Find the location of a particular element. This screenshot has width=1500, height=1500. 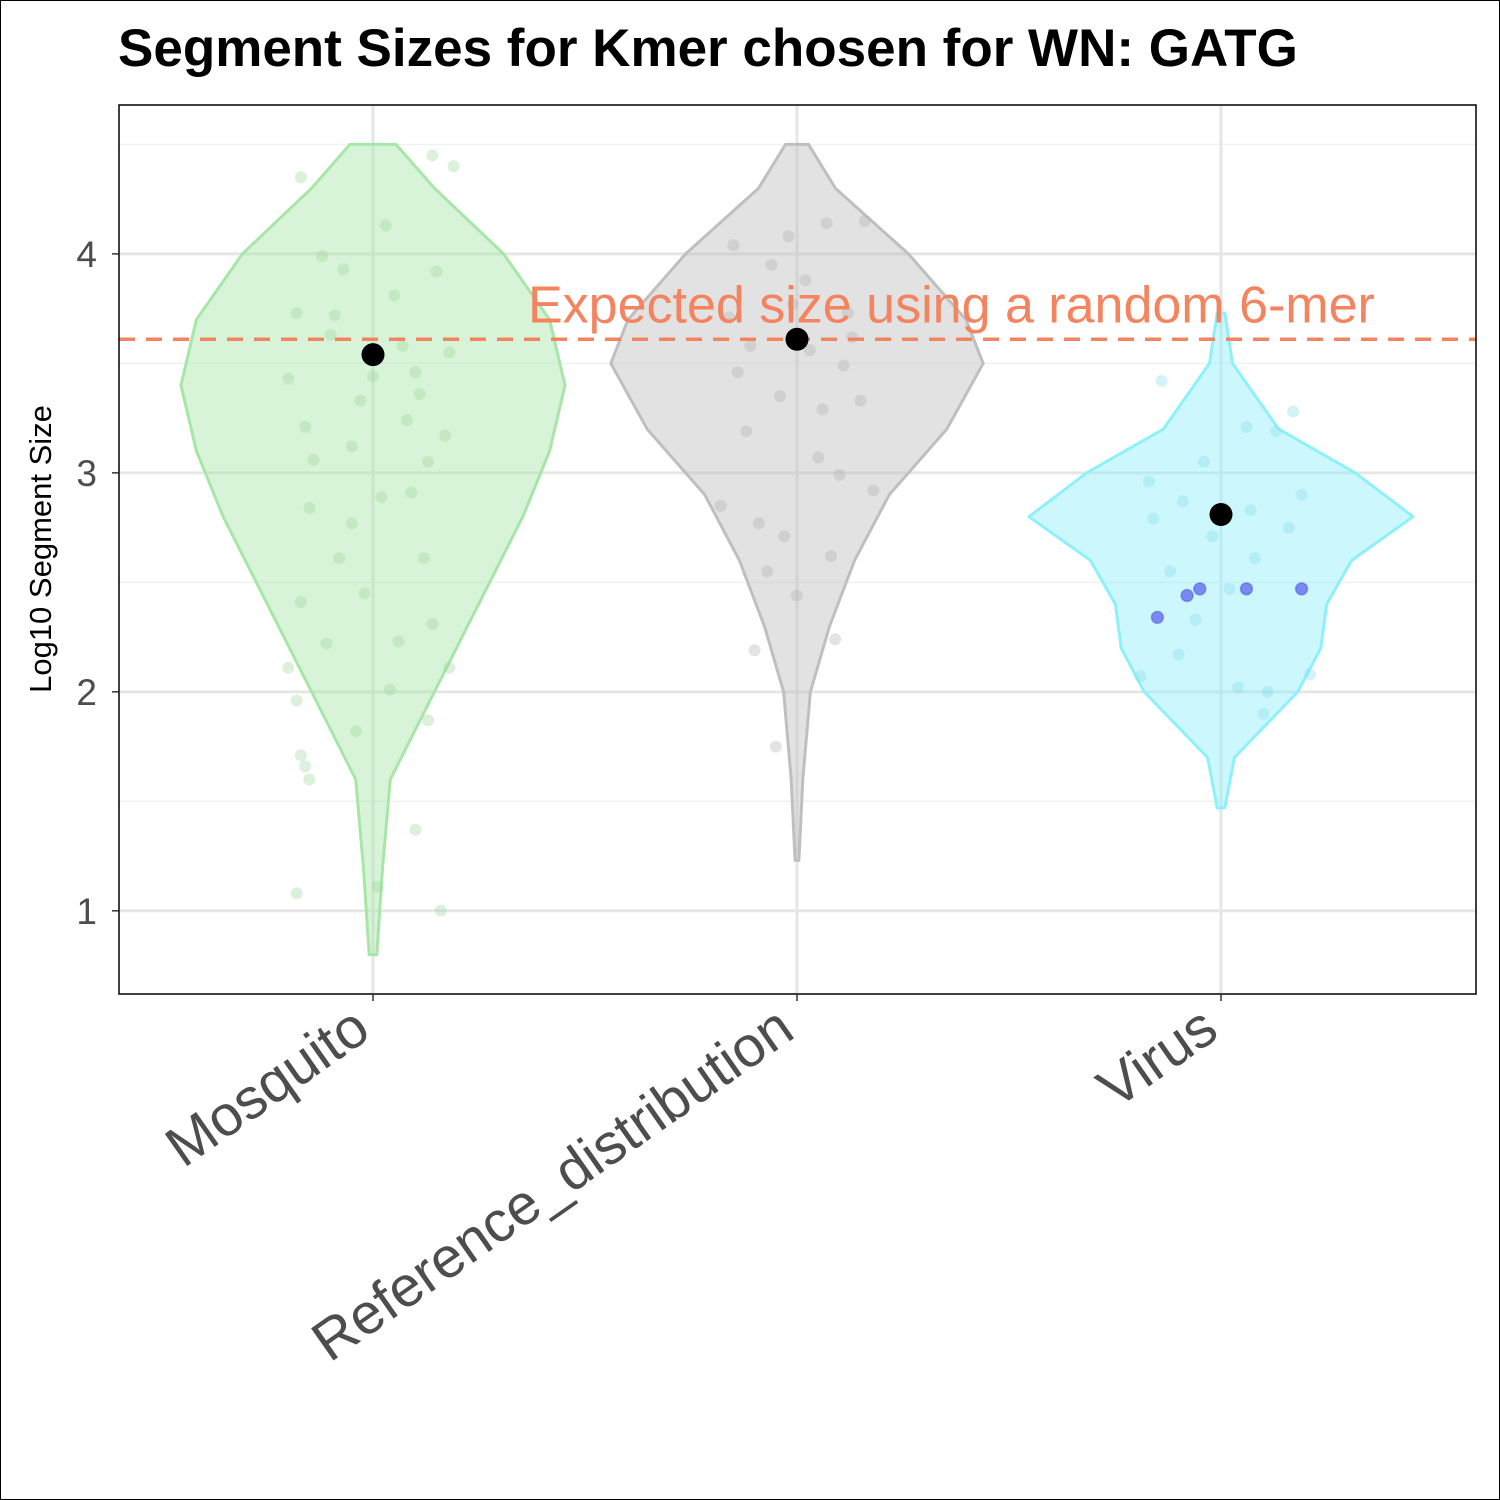

violin-mosquito is located at coordinates (373, 549).